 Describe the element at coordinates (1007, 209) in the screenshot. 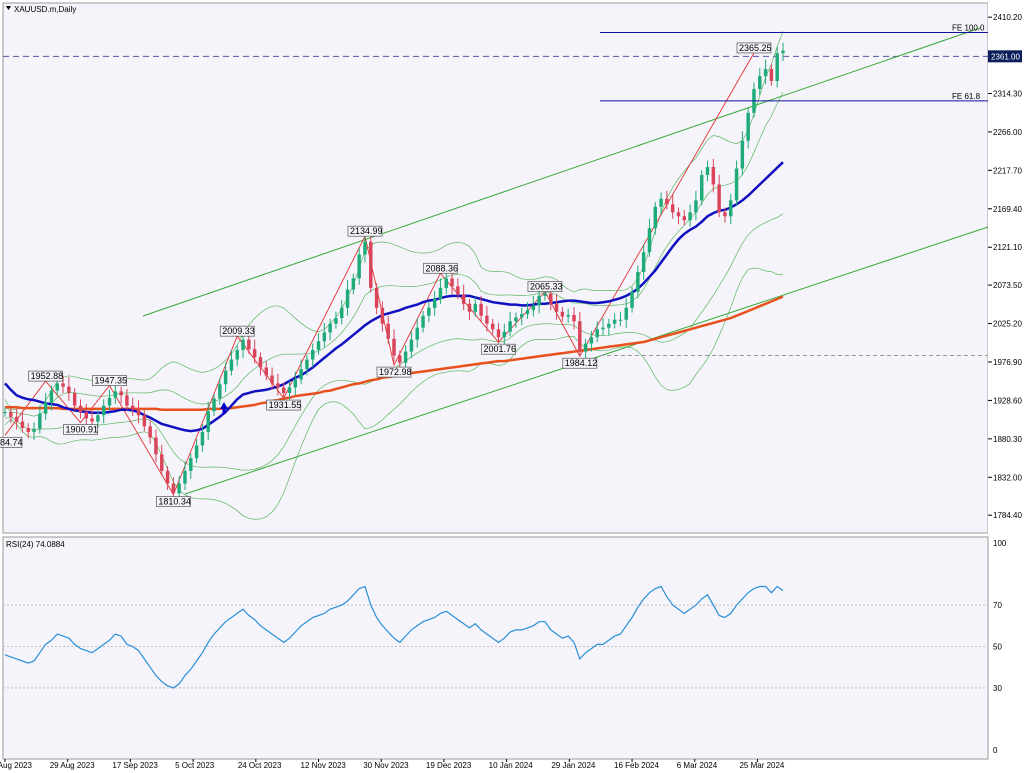

I see `y-tick-label: 2169.40` at that location.